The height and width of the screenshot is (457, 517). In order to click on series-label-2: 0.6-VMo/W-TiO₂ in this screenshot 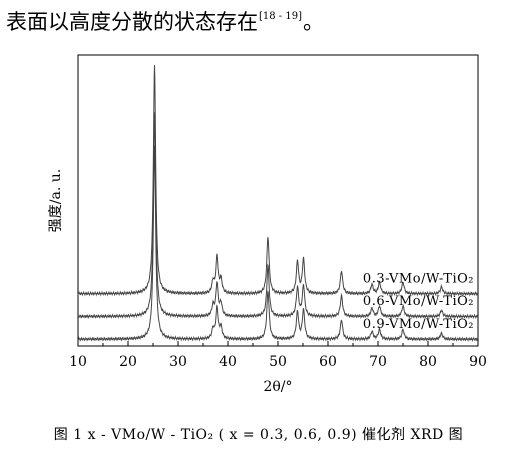, I will do `click(418, 301)`.